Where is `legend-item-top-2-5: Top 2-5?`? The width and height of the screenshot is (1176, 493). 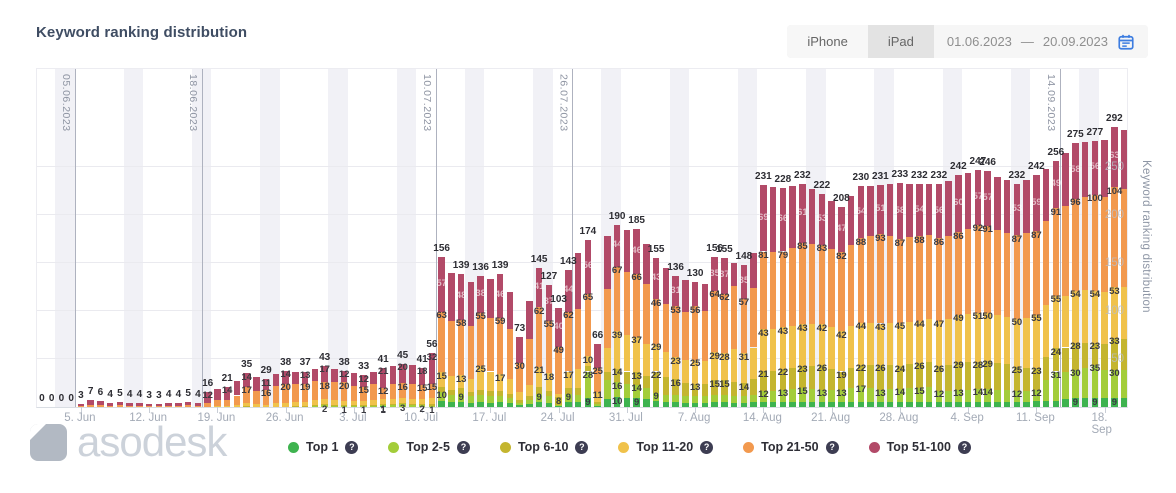 legend-item-top-2-5: Top 2-5? is located at coordinates (429, 447).